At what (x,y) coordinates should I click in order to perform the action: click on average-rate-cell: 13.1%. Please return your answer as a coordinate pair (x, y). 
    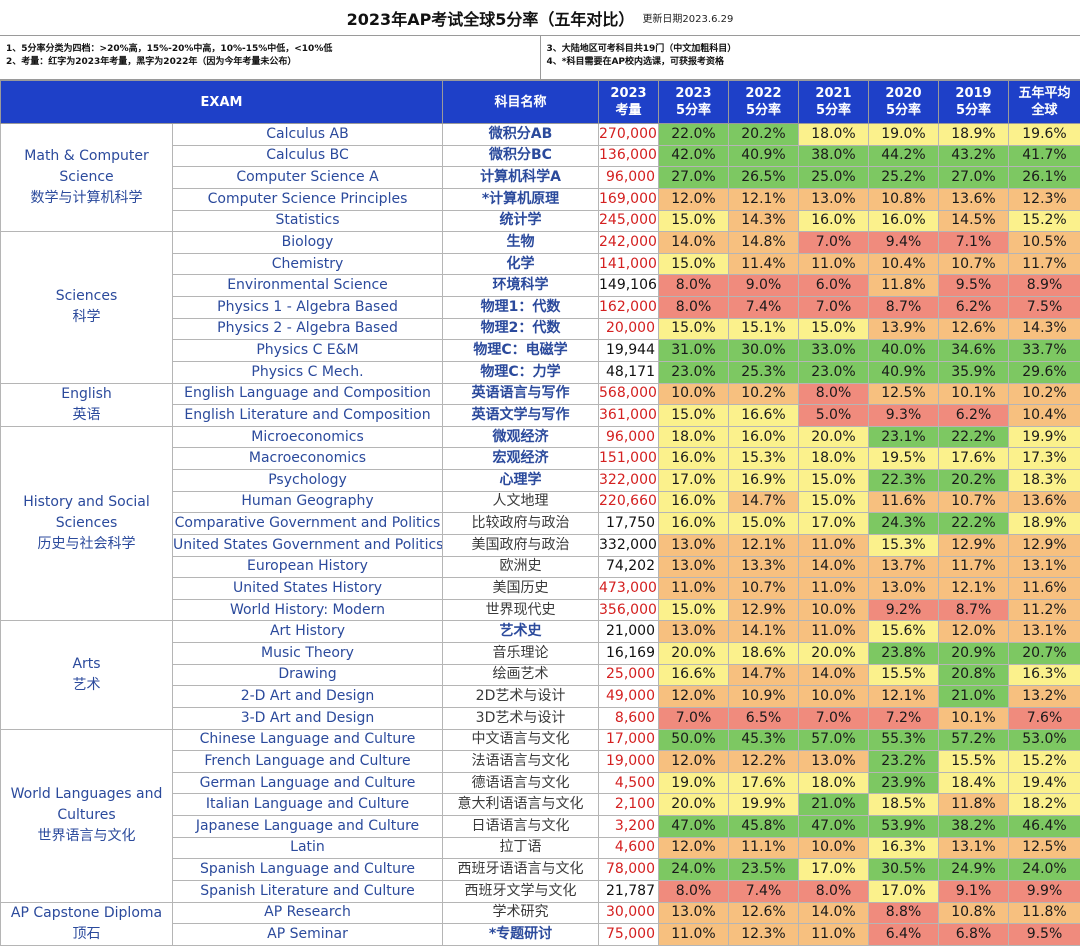
    Looking at the image, I should click on (1044, 631).